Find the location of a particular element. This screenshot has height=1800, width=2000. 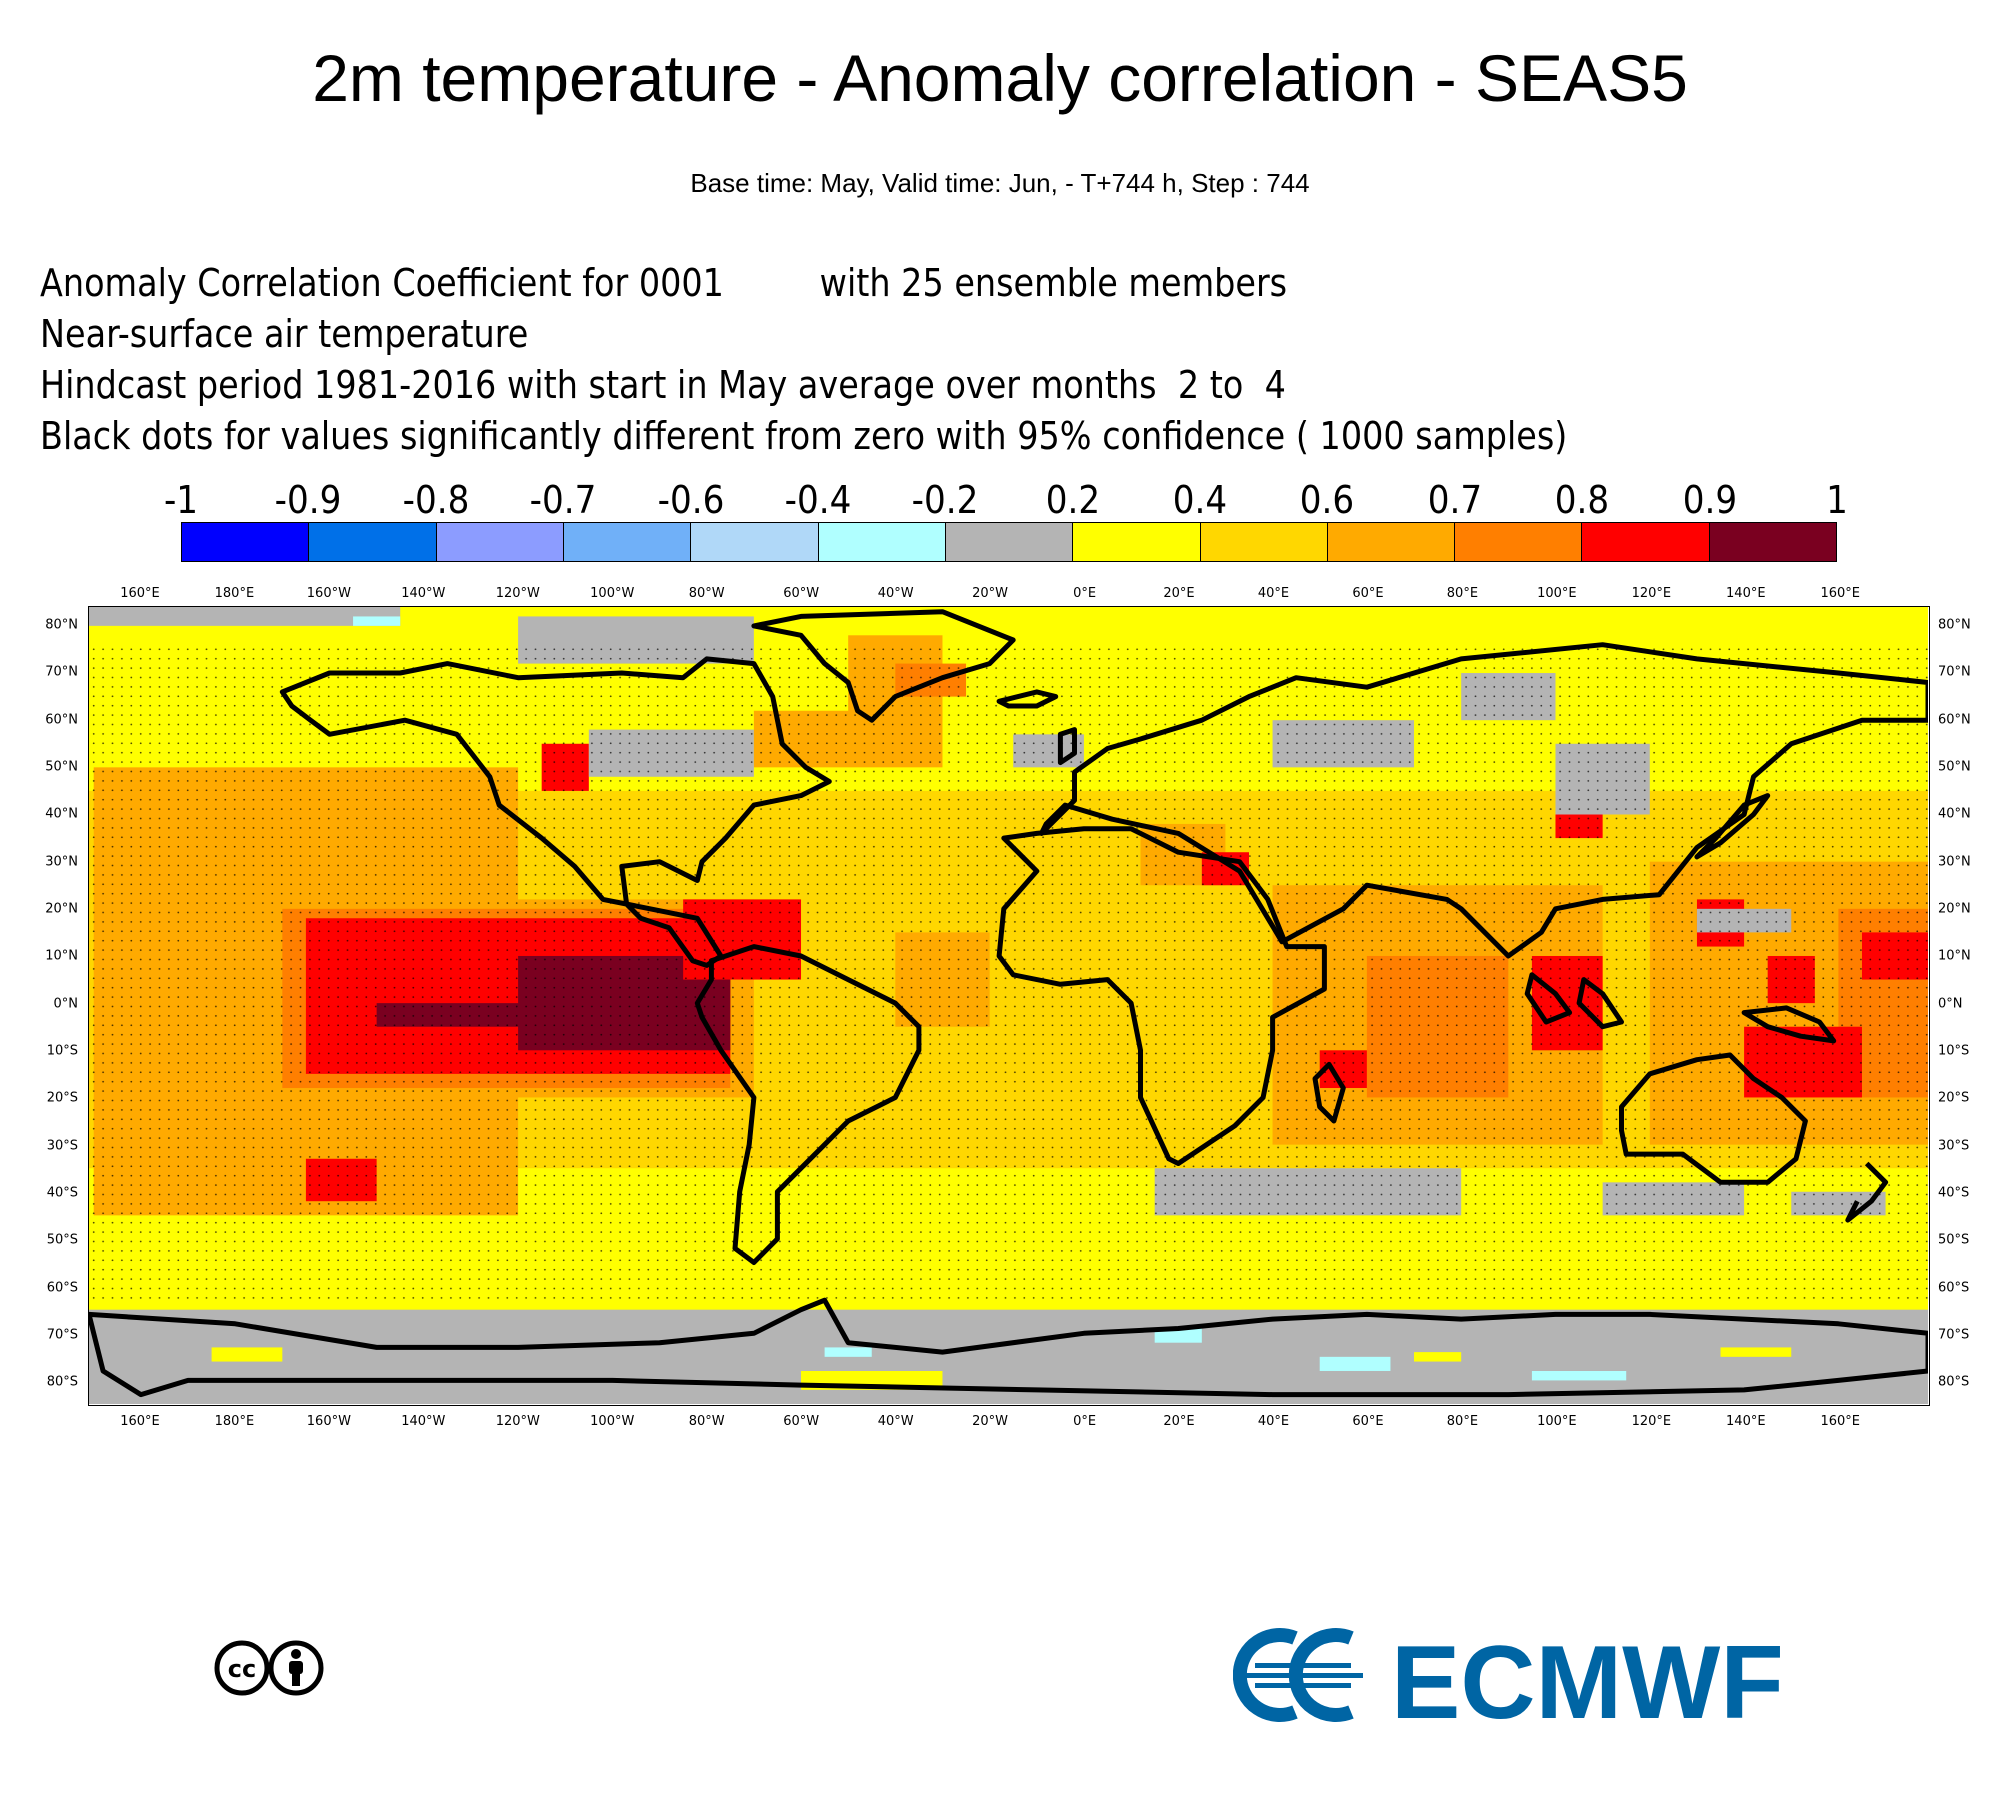

colorbar is located at coordinates (1009, 542).